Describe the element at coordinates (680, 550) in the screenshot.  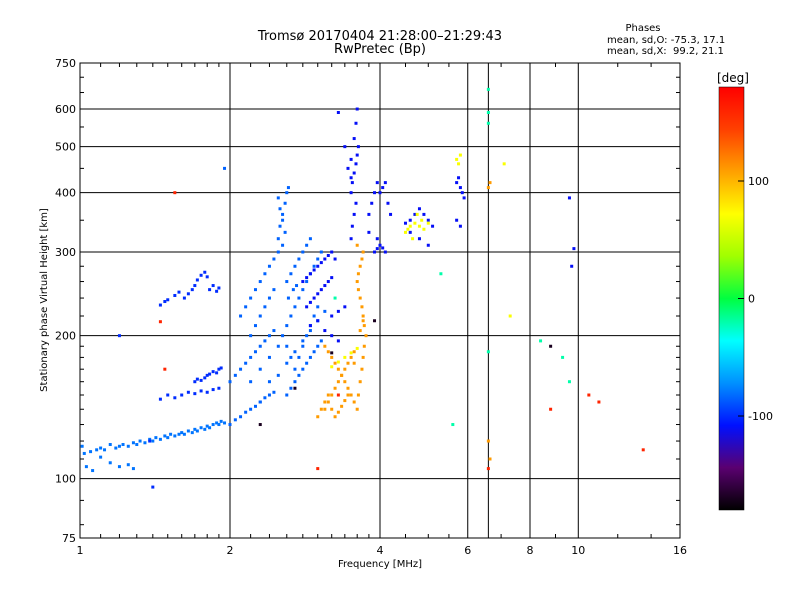
I see `x-tick-label: 16` at that location.